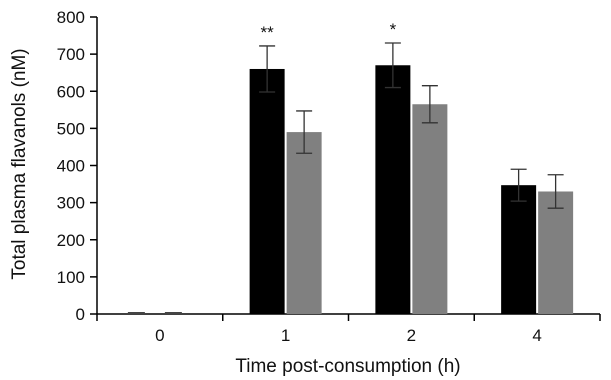  Describe the element at coordinates (71, 128) in the screenshot. I see `y-tick-label: 500` at that location.